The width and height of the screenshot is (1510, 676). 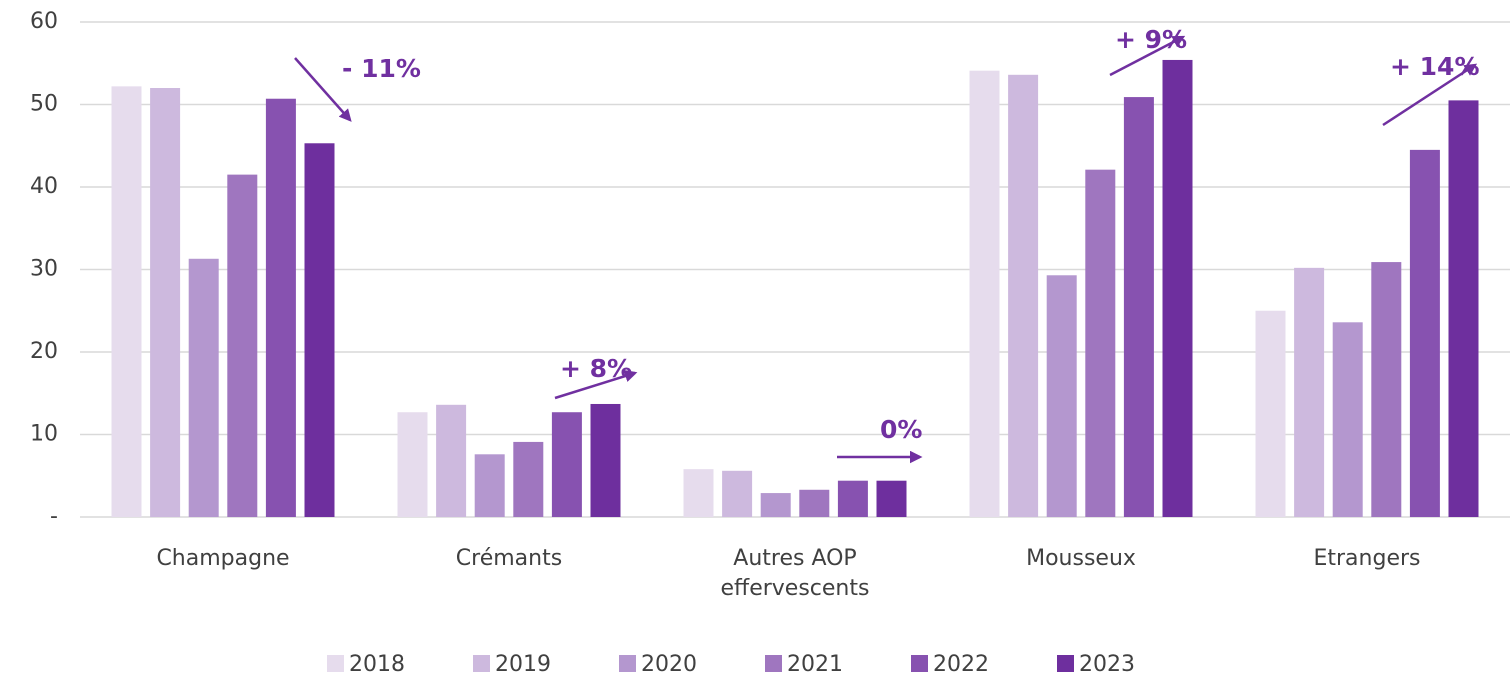 I want to click on annotation: 0%, so click(x=901, y=429).